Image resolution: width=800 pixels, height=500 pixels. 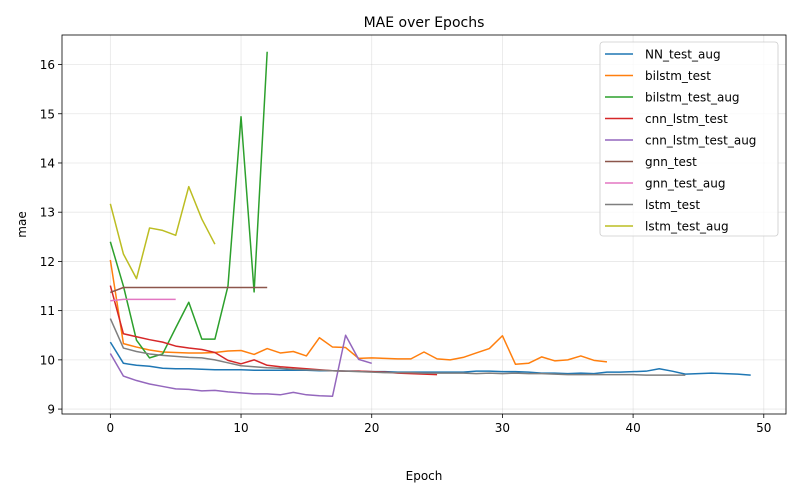 What do you see at coordinates (47, 65) in the screenshot?
I see `y-tick-label: 16` at bounding box center [47, 65].